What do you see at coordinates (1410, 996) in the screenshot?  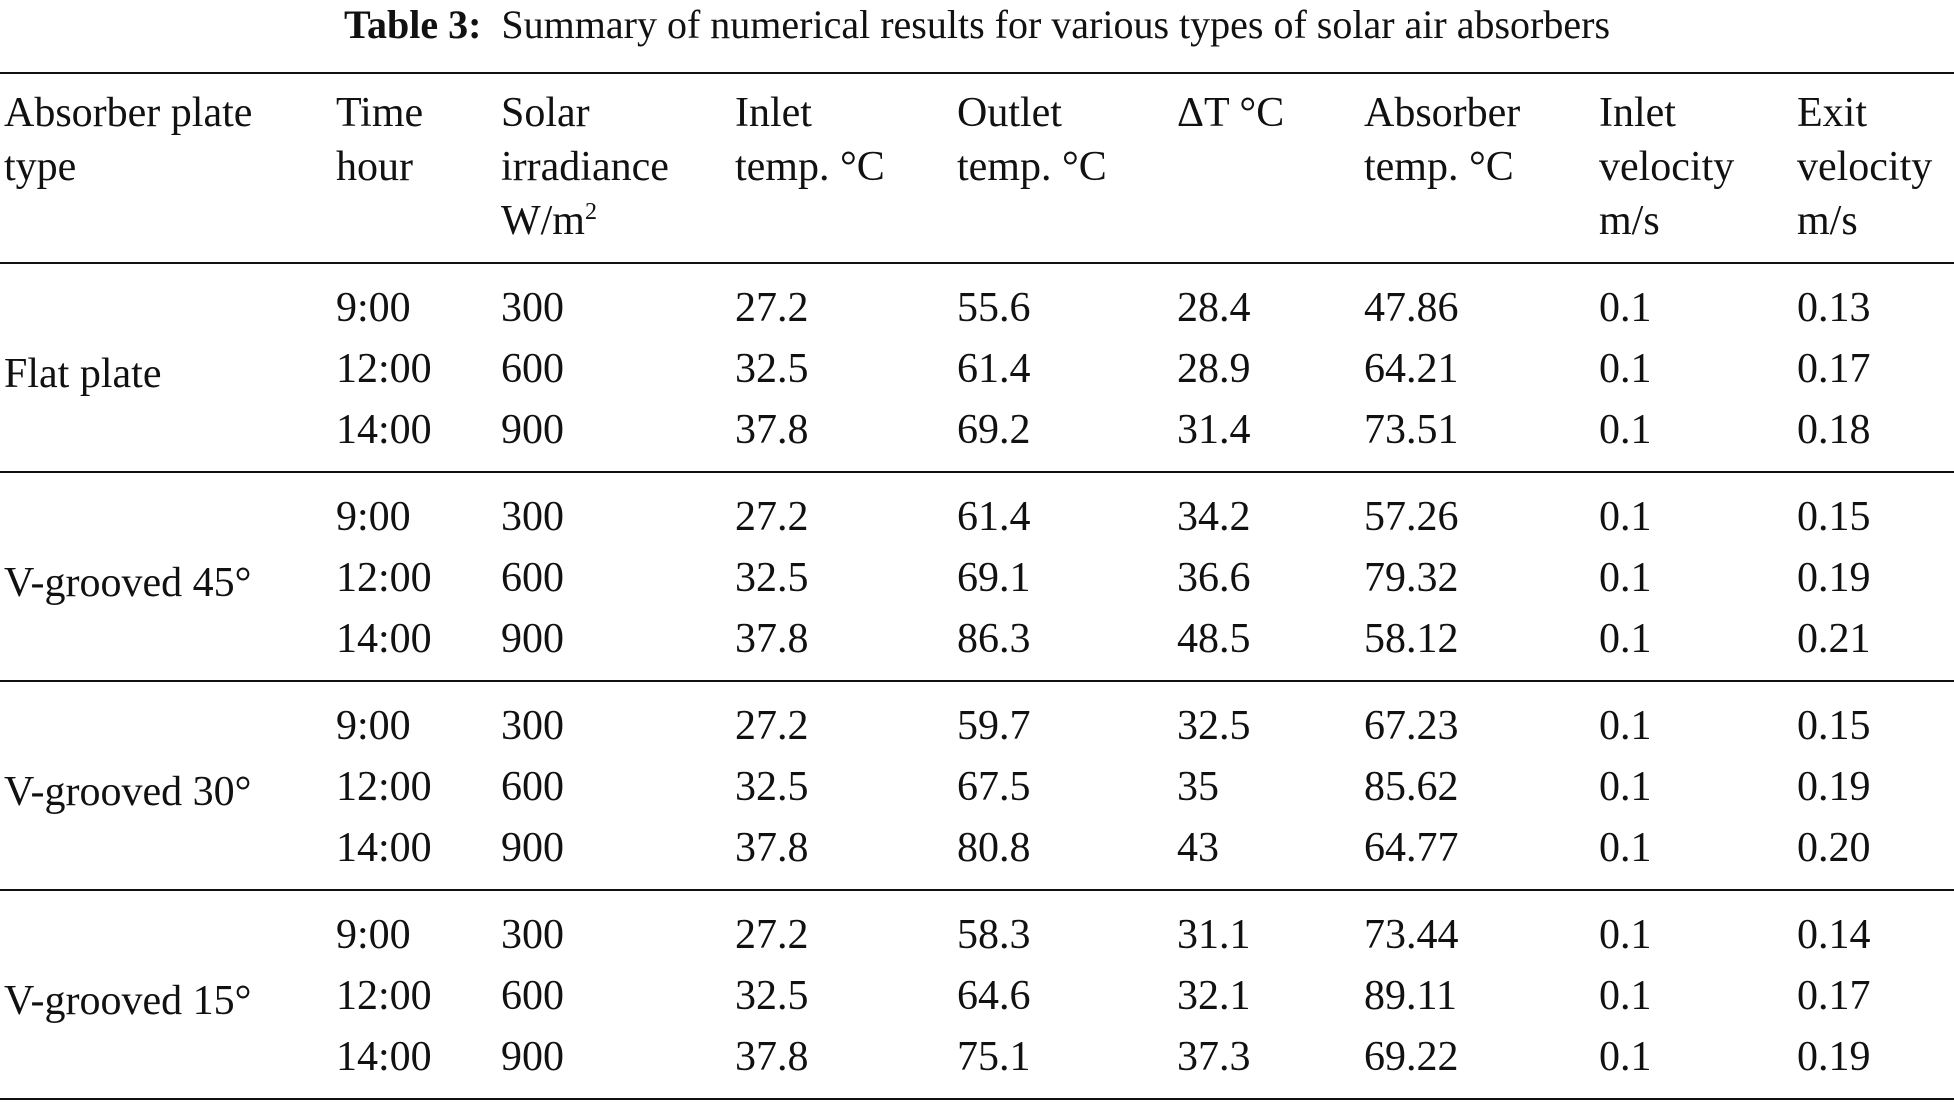 I see `absorber-temp-cell: 89.11` at bounding box center [1410, 996].